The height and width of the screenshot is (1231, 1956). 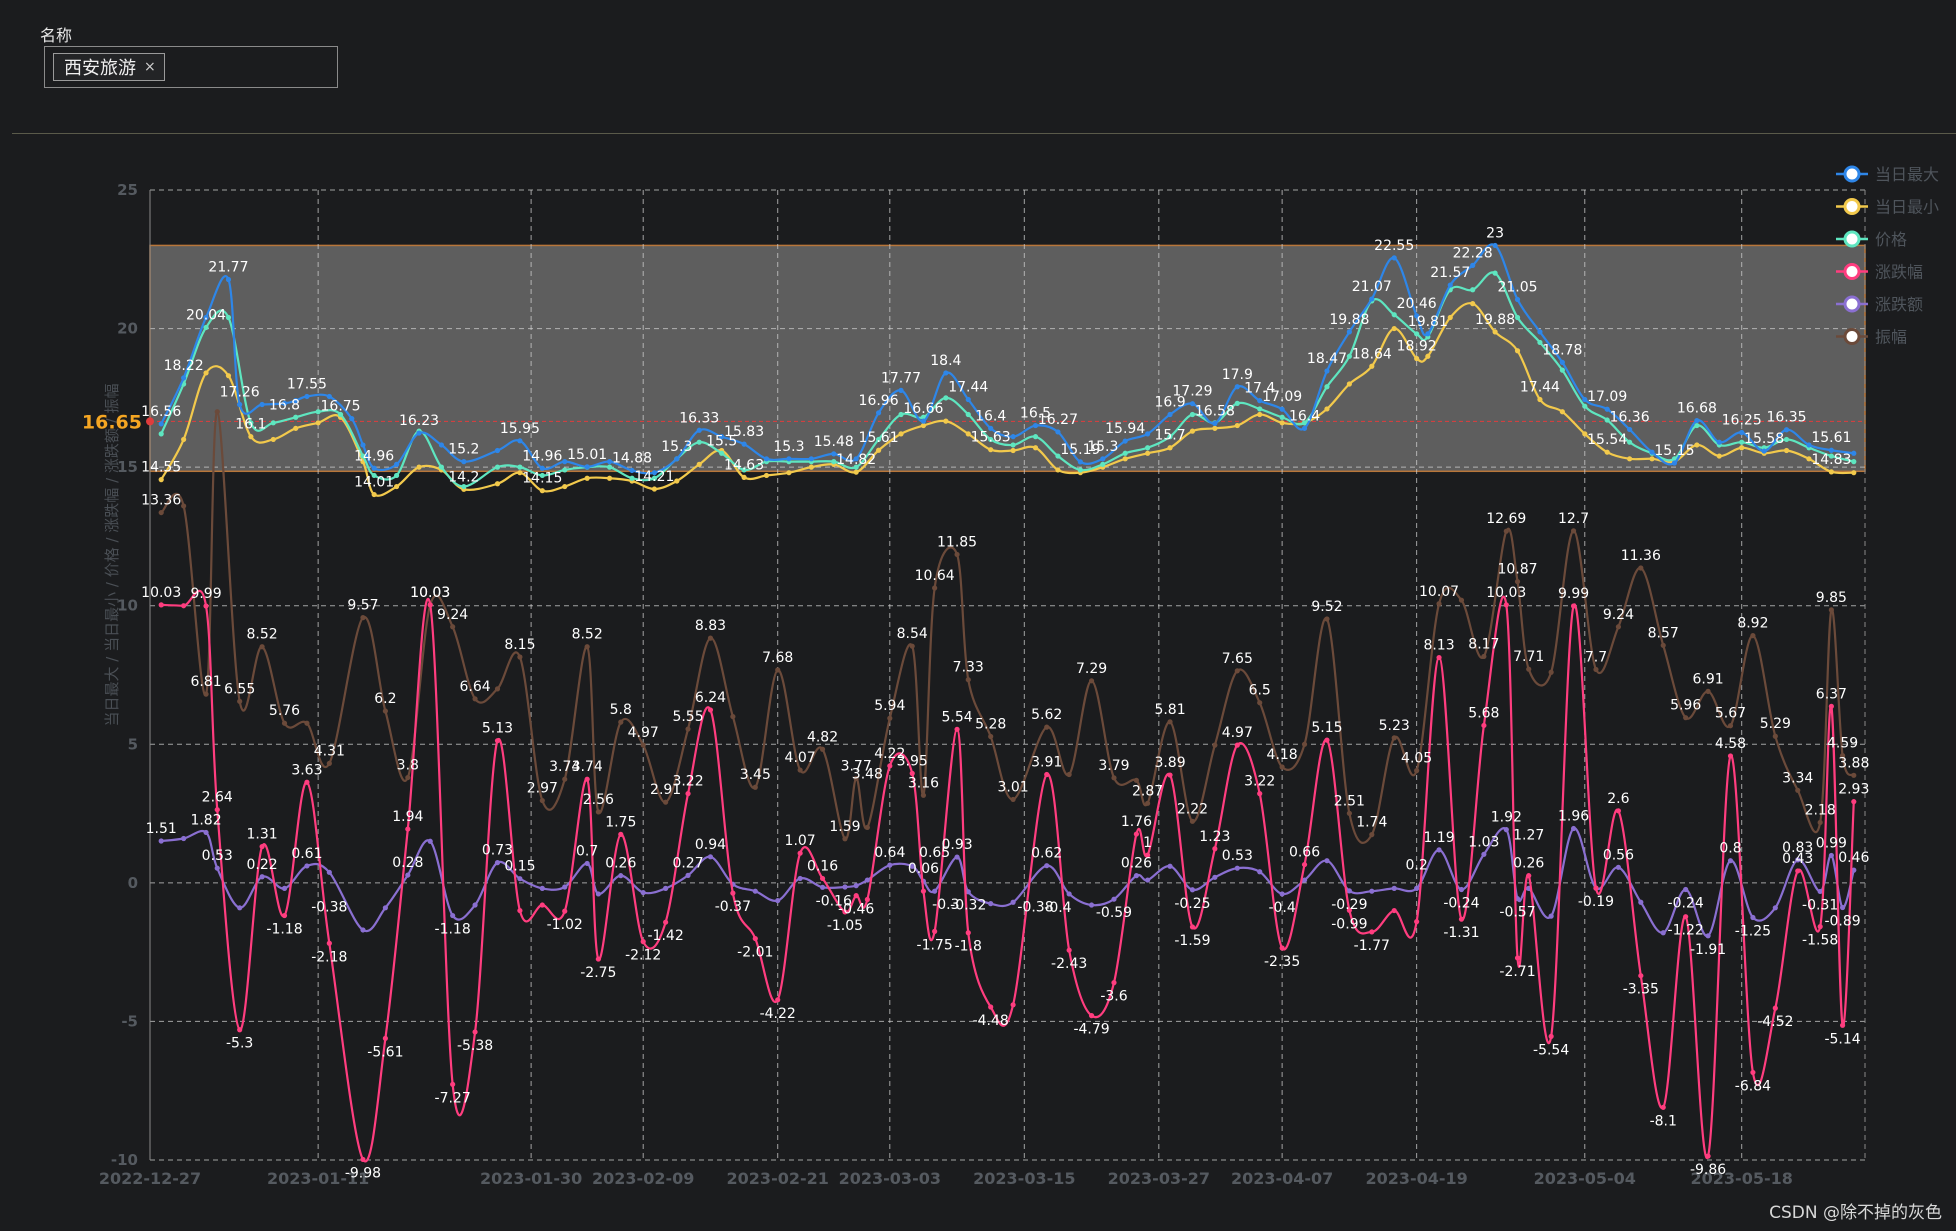 I want to click on data-label-min: 19.81, so click(x=1428, y=322).